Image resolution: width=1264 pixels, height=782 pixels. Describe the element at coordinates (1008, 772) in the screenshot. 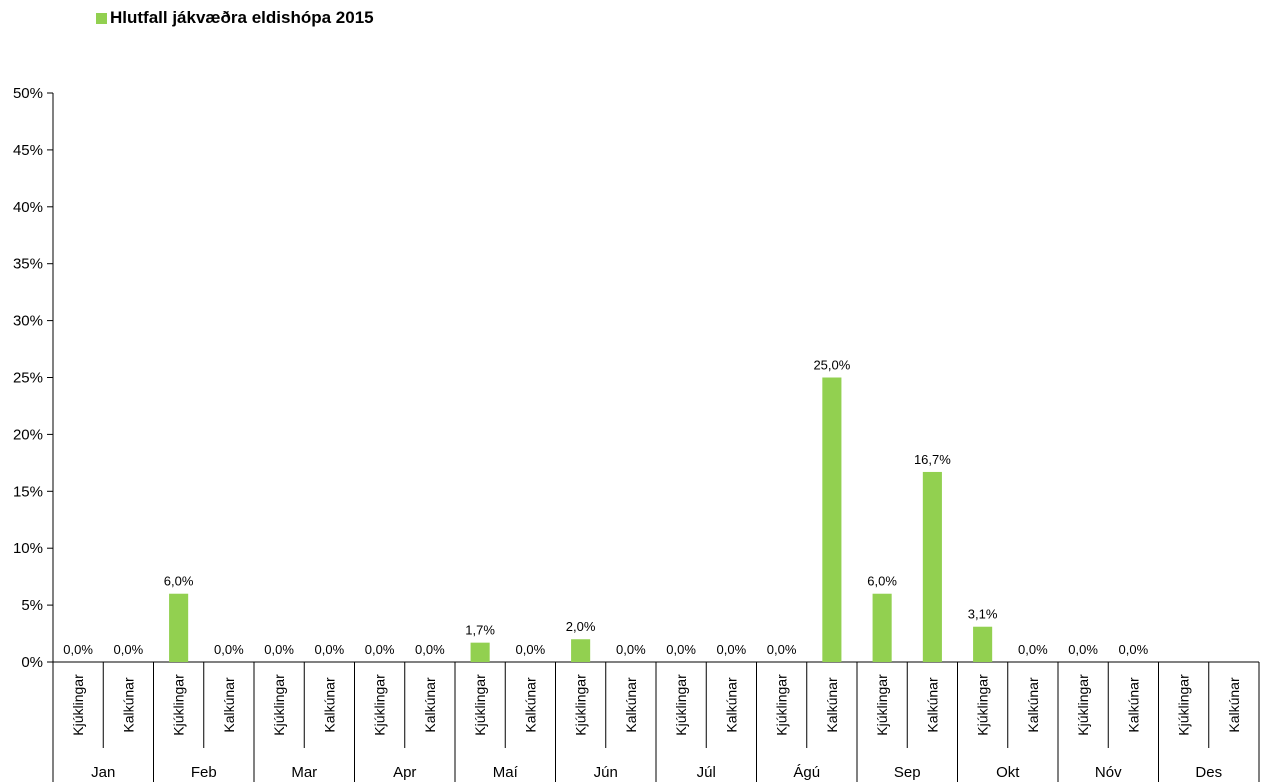

I see `month-label: Okt` at that location.